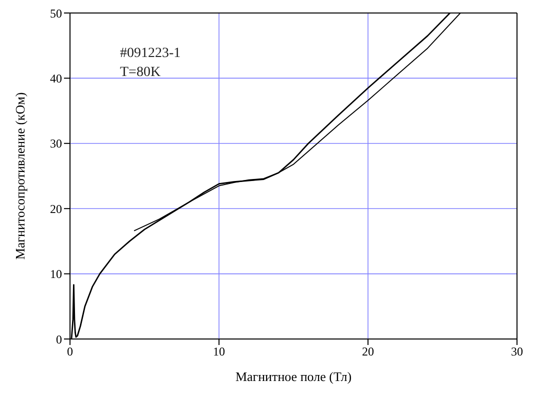  Describe the element at coordinates (368, 351) in the screenshot. I see `x-tick-label: 20` at that location.